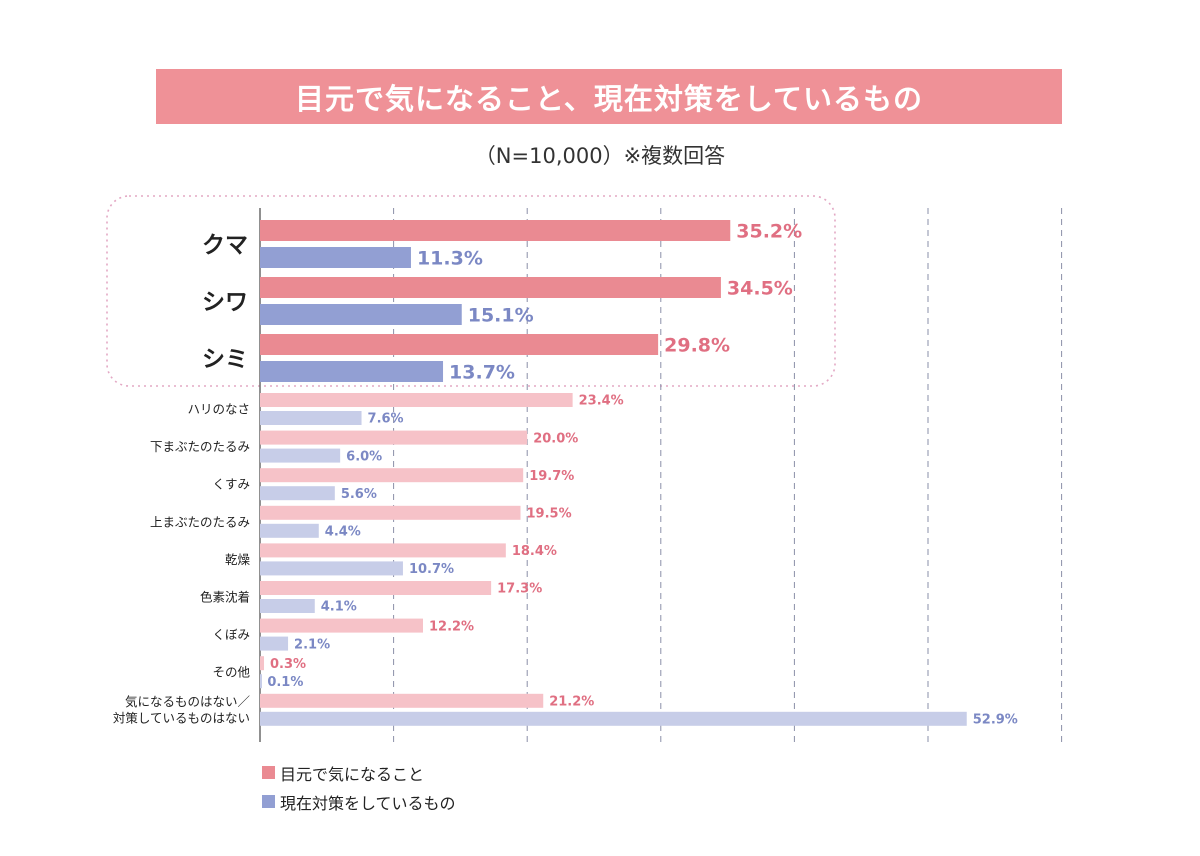 This screenshot has height=856, width=1200. What do you see at coordinates (288, 664) in the screenshot?
I see `data-label-concern-10: 0.3%` at bounding box center [288, 664].